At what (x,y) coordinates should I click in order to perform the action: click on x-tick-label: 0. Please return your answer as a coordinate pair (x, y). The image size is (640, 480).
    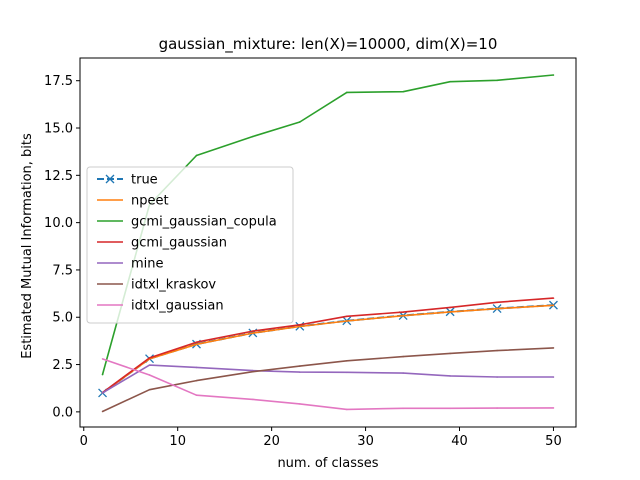
    Looking at the image, I should click on (84, 441).